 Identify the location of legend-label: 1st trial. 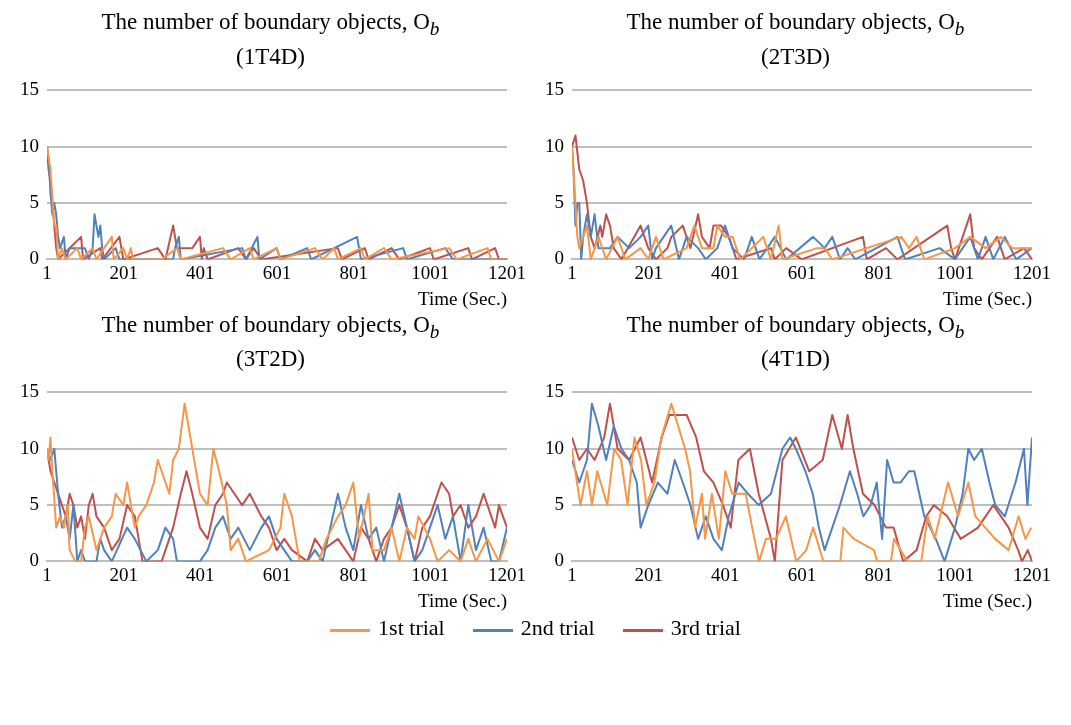
(411, 628).